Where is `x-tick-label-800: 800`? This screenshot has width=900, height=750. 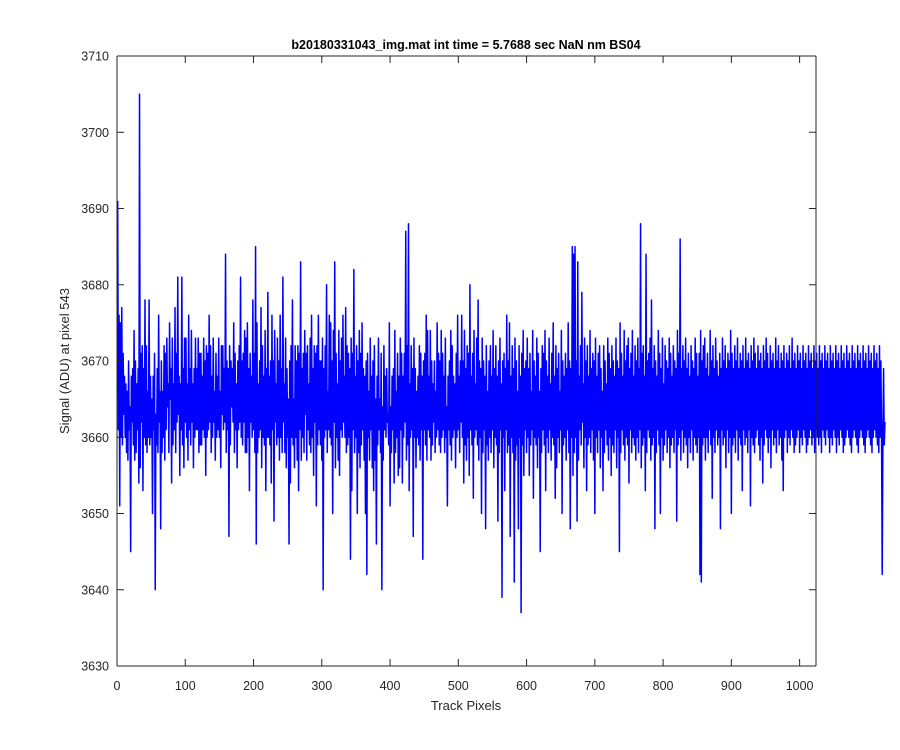
x-tick-label-800: 800 is located at coordinates (663, 686).